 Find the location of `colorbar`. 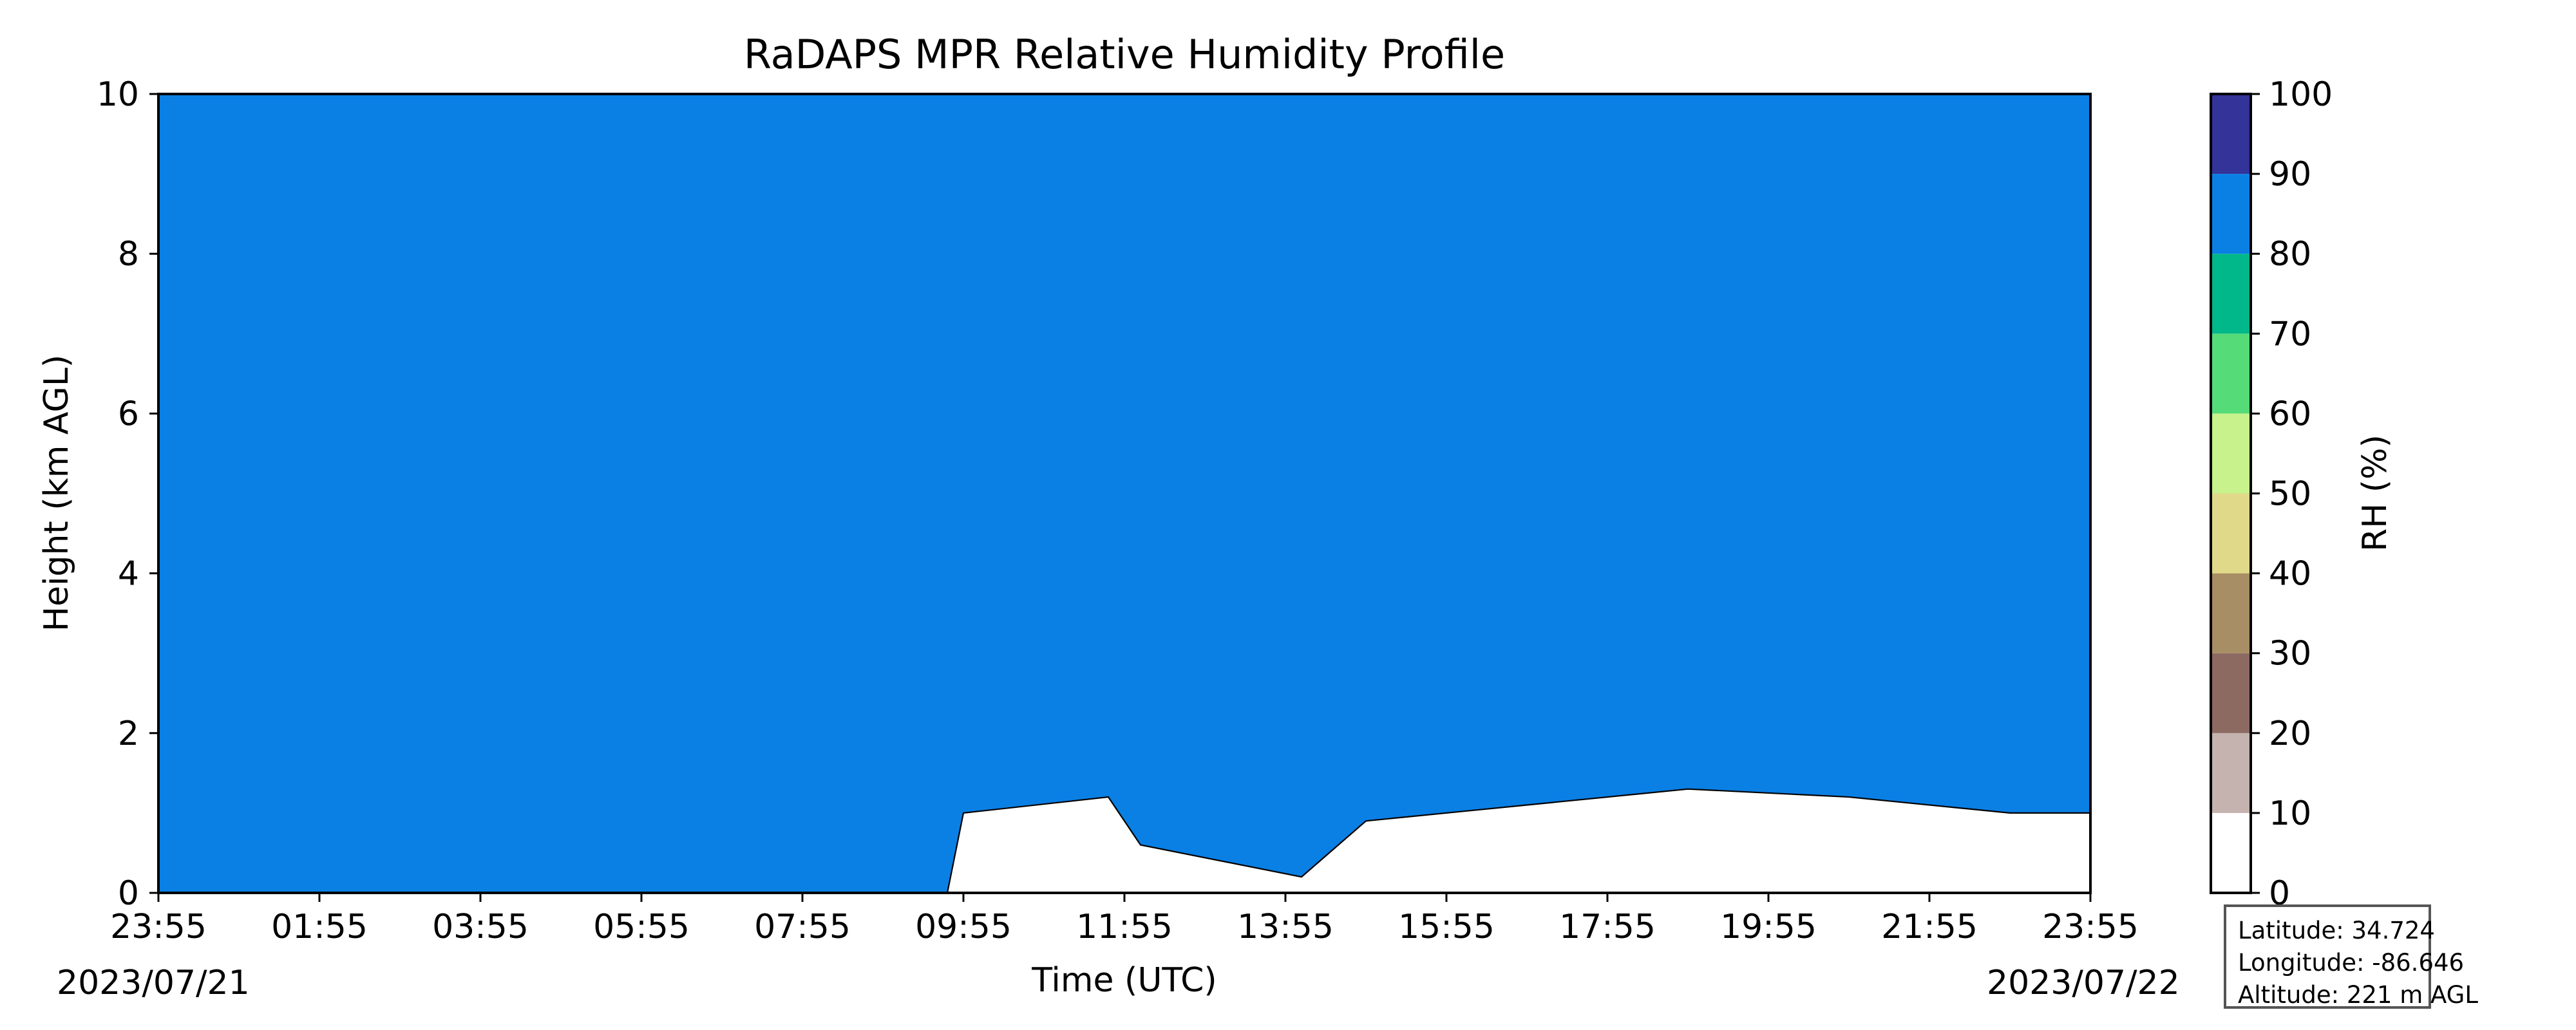

colorbar is located at coordinates (2231, 494).